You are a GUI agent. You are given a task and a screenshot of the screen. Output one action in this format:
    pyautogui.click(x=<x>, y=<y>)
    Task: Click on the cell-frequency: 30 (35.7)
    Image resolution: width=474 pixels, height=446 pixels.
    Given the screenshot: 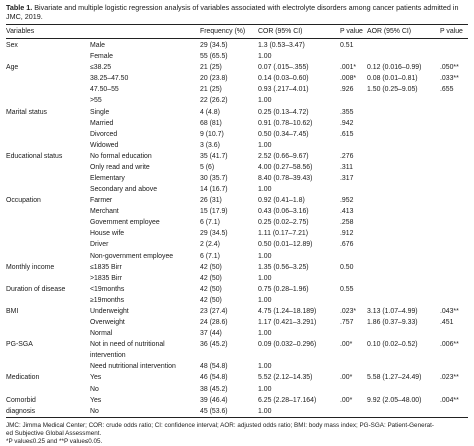 What is the action you would take?
    pyautogui.click(x=214, y=178)
    